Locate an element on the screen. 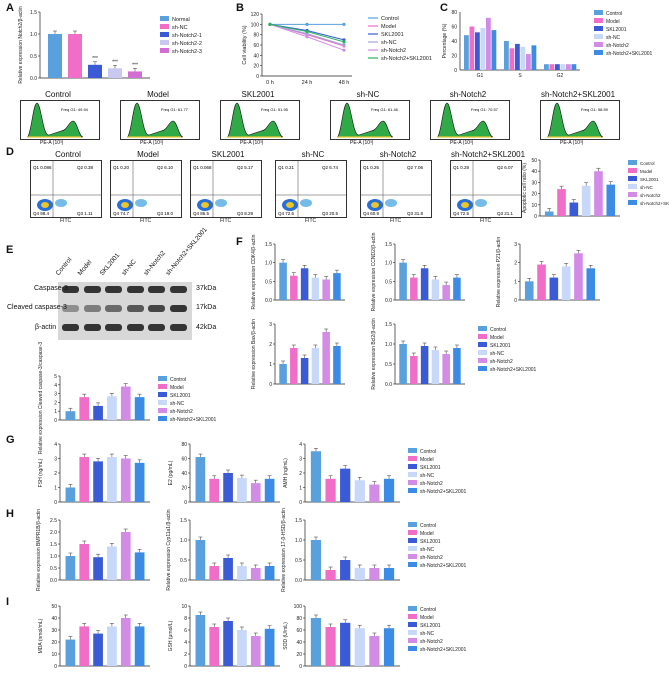 The width and height of the screenshot is (669, 691). y-axis-label: Cell viability (%) is located at coordinates (245, 44).